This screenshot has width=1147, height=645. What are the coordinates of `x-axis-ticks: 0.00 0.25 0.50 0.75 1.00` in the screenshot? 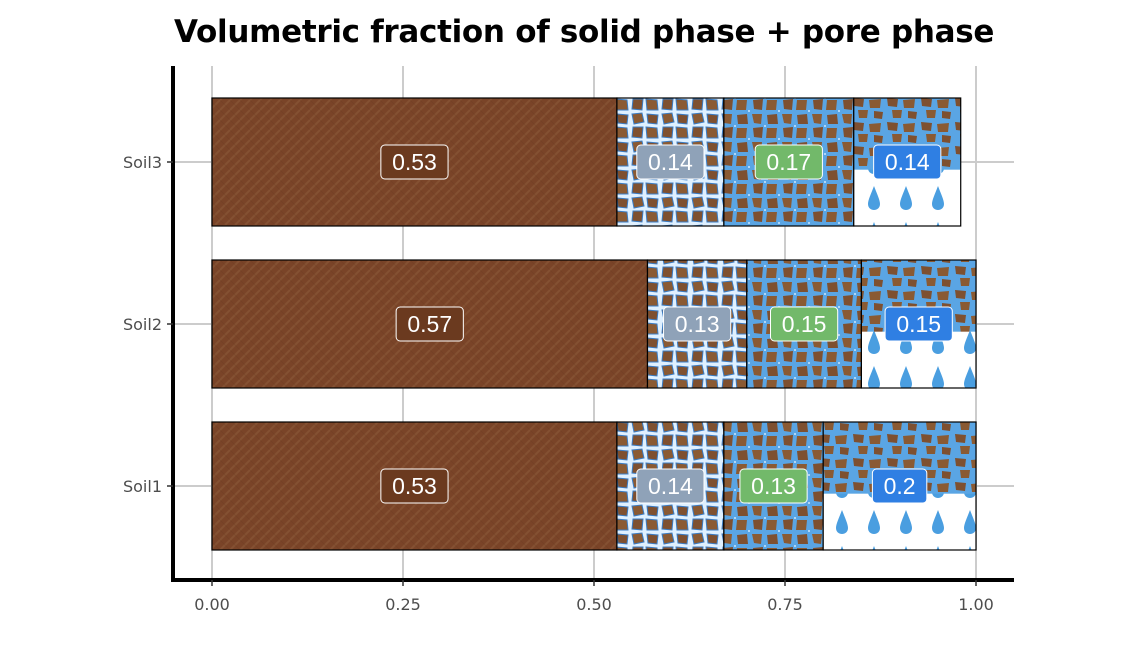 It's located at (594, 597).